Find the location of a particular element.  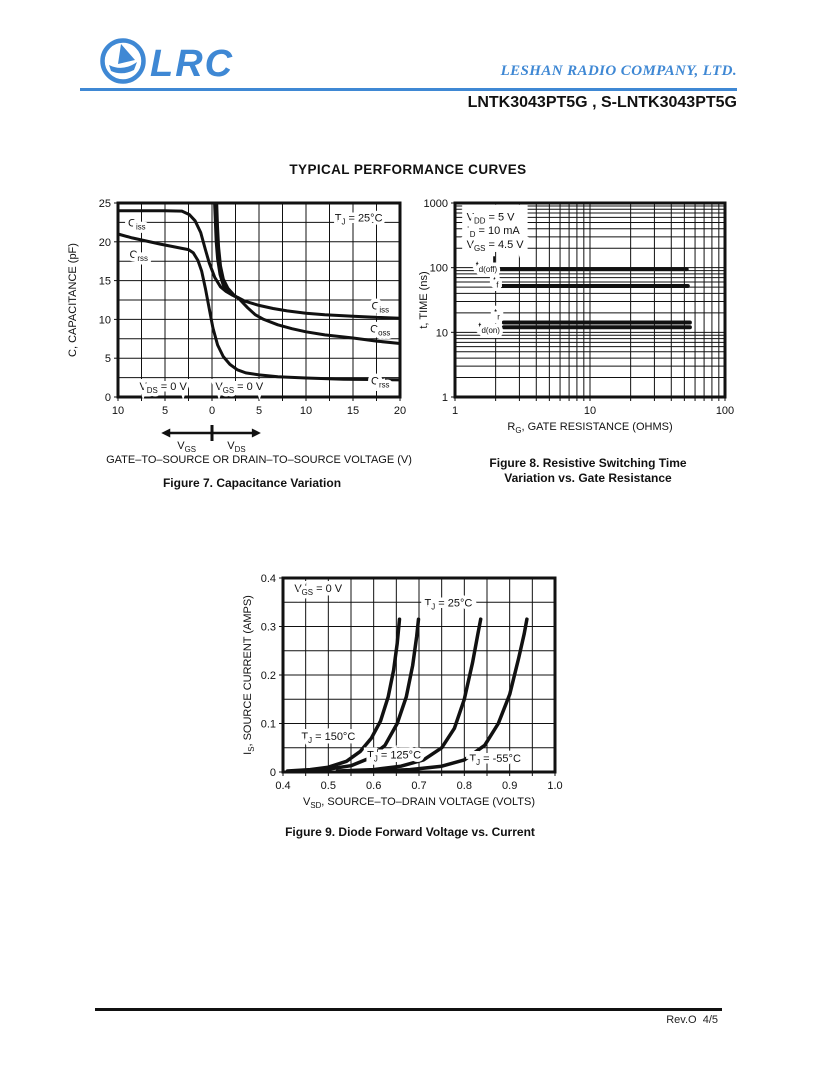

svg-text: tr is located at coordinates (497, 315).